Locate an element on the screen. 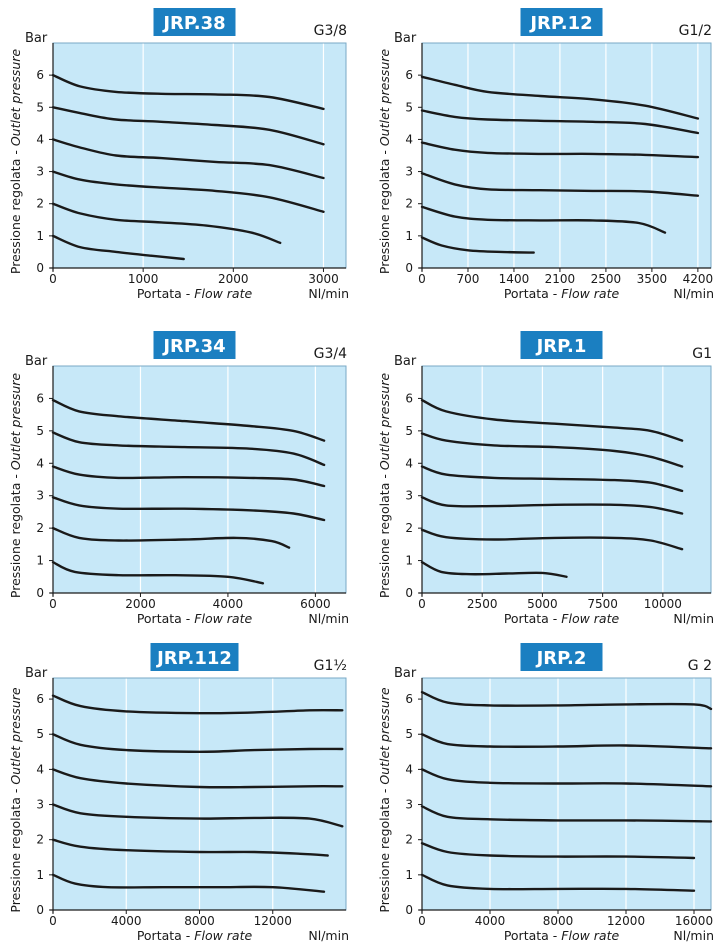 This screenshot has width=727, height=946. model-title: JRP.1 is located at coordinates (561, 346).